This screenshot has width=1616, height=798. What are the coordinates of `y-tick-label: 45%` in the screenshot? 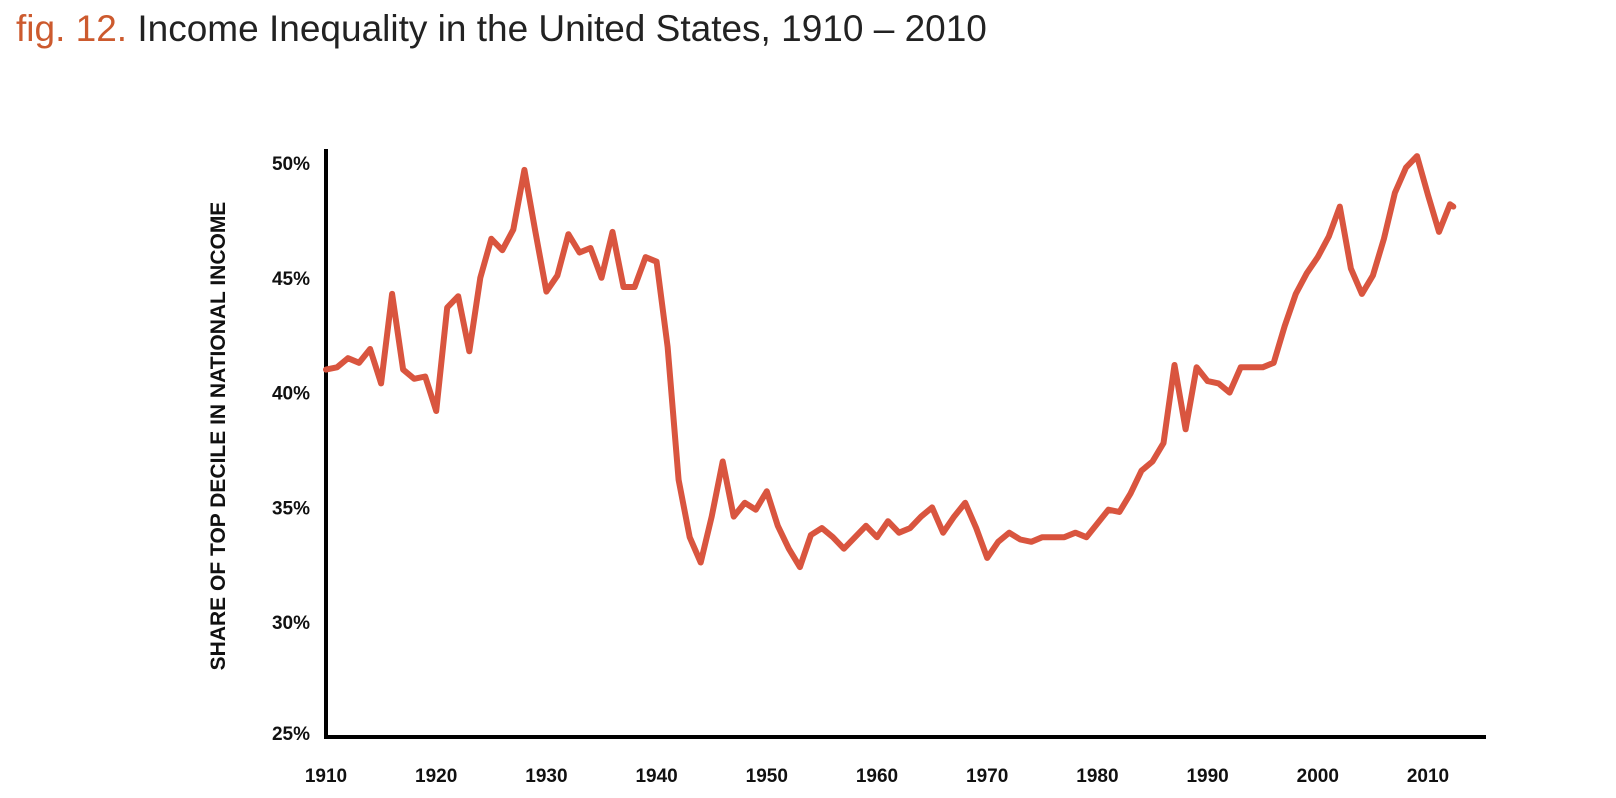 It's located at (291, 279).